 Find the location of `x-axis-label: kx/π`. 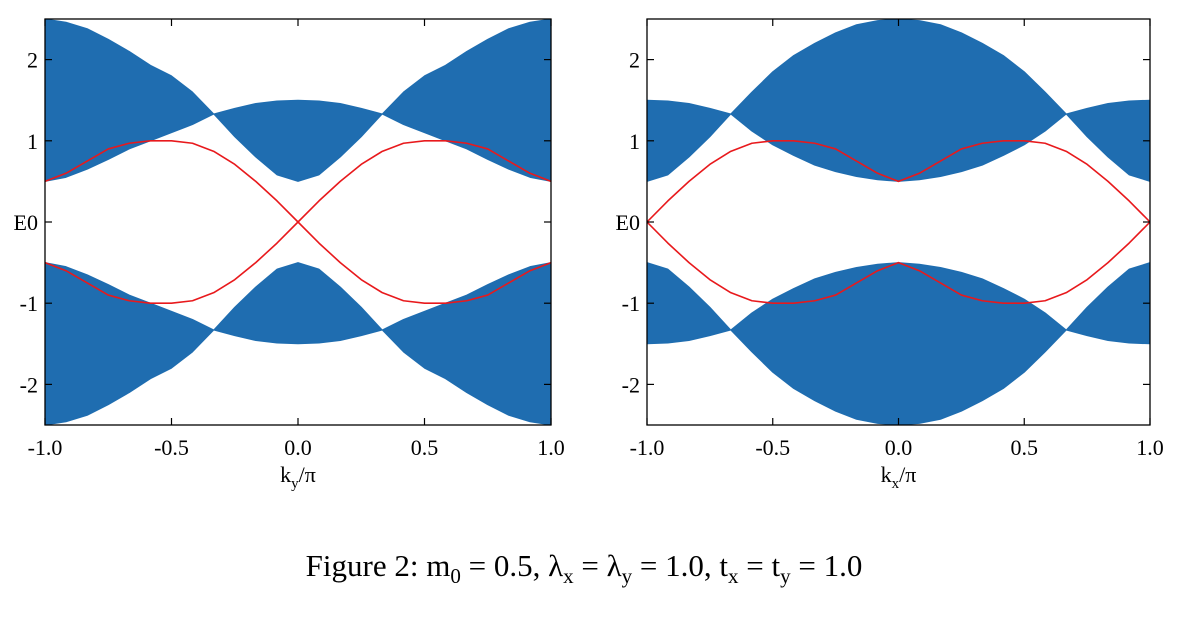

x-axis-label: kx/π is located at coordinates (899, 477).